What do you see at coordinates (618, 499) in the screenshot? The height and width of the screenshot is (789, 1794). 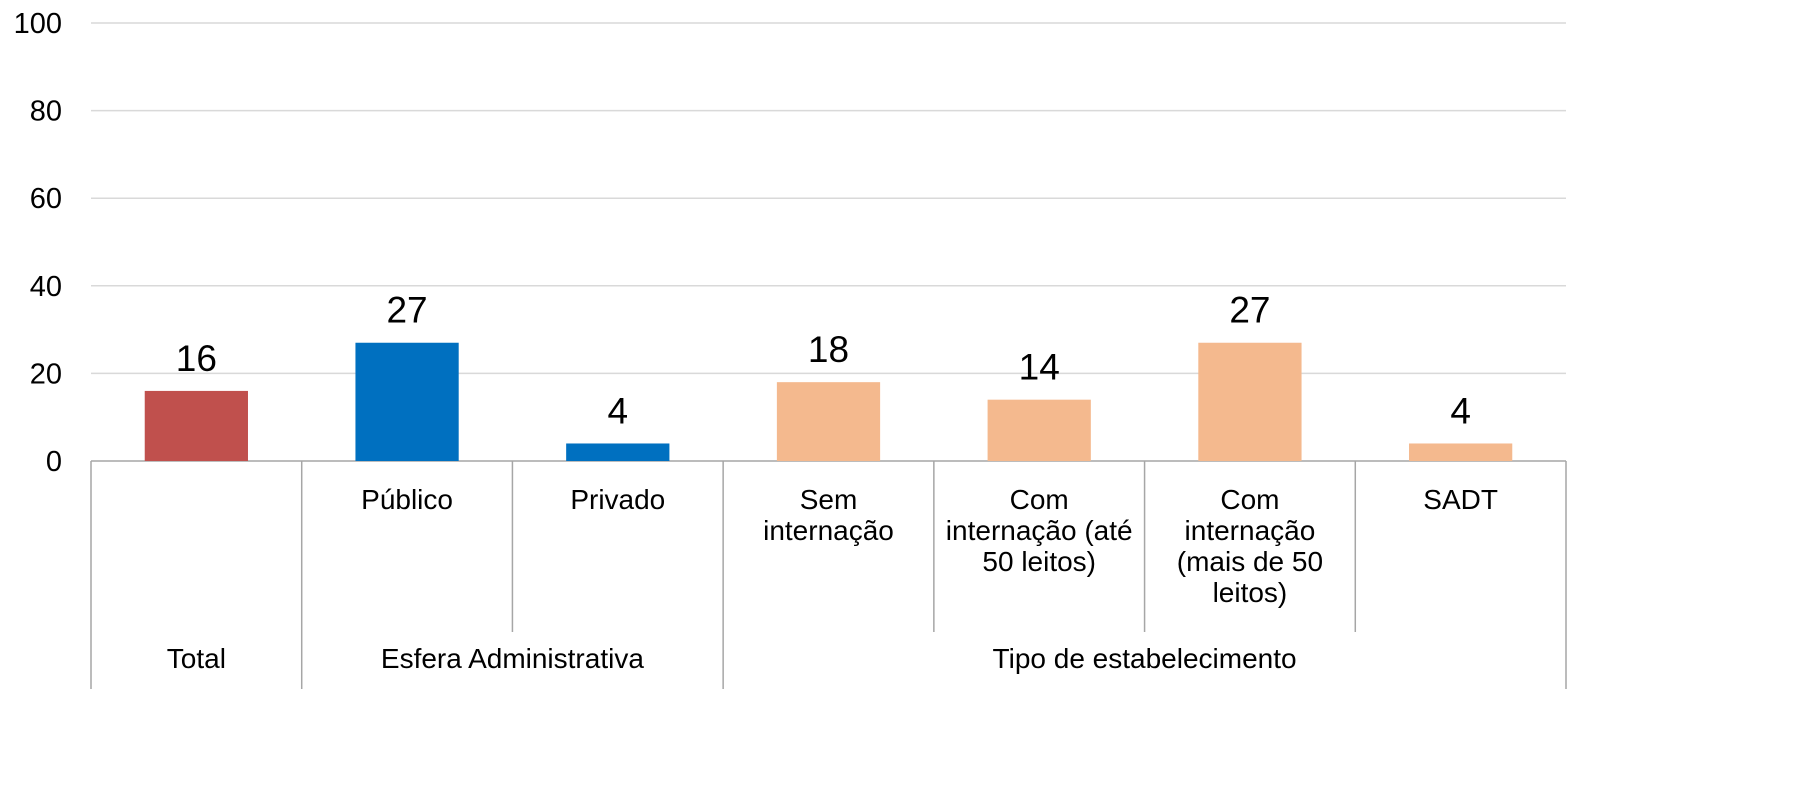 I see `x-tick-label: Privado` at bounding box center [618, 499].